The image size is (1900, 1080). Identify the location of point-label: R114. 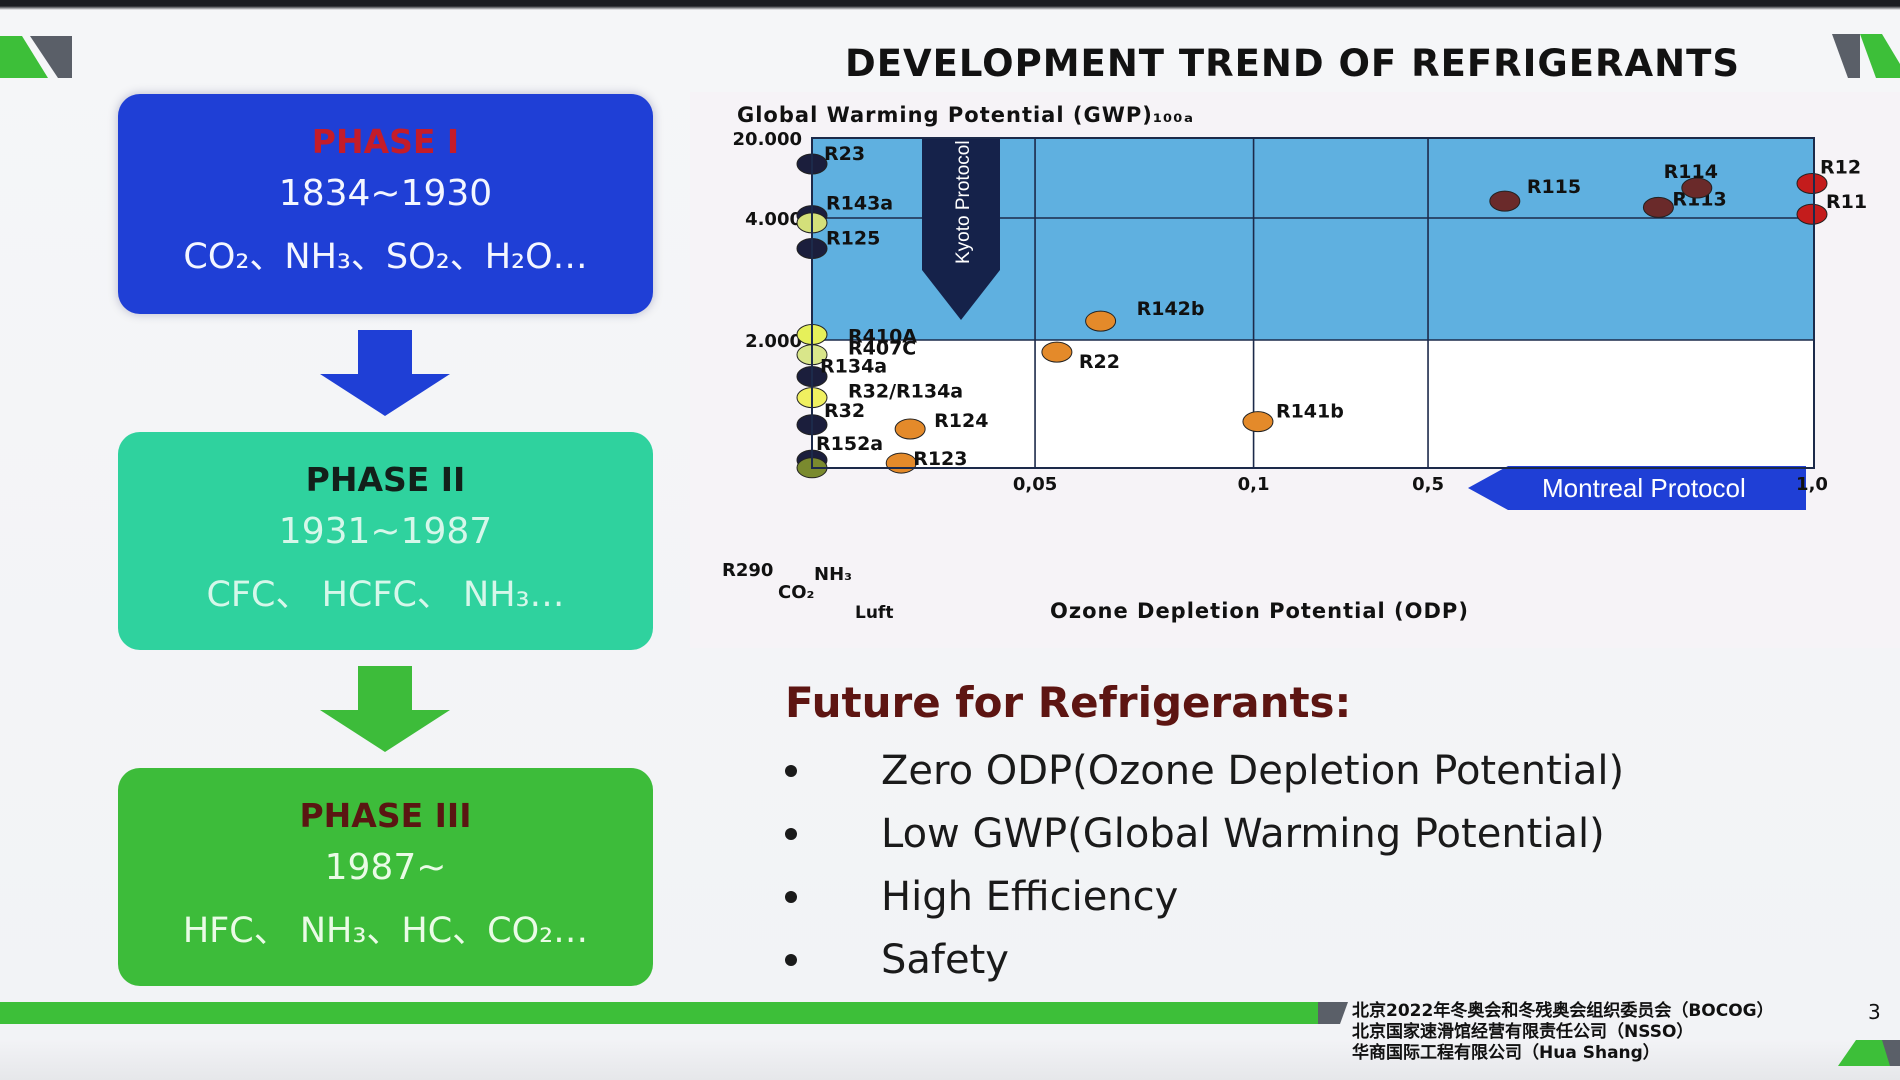
(1691, 172).